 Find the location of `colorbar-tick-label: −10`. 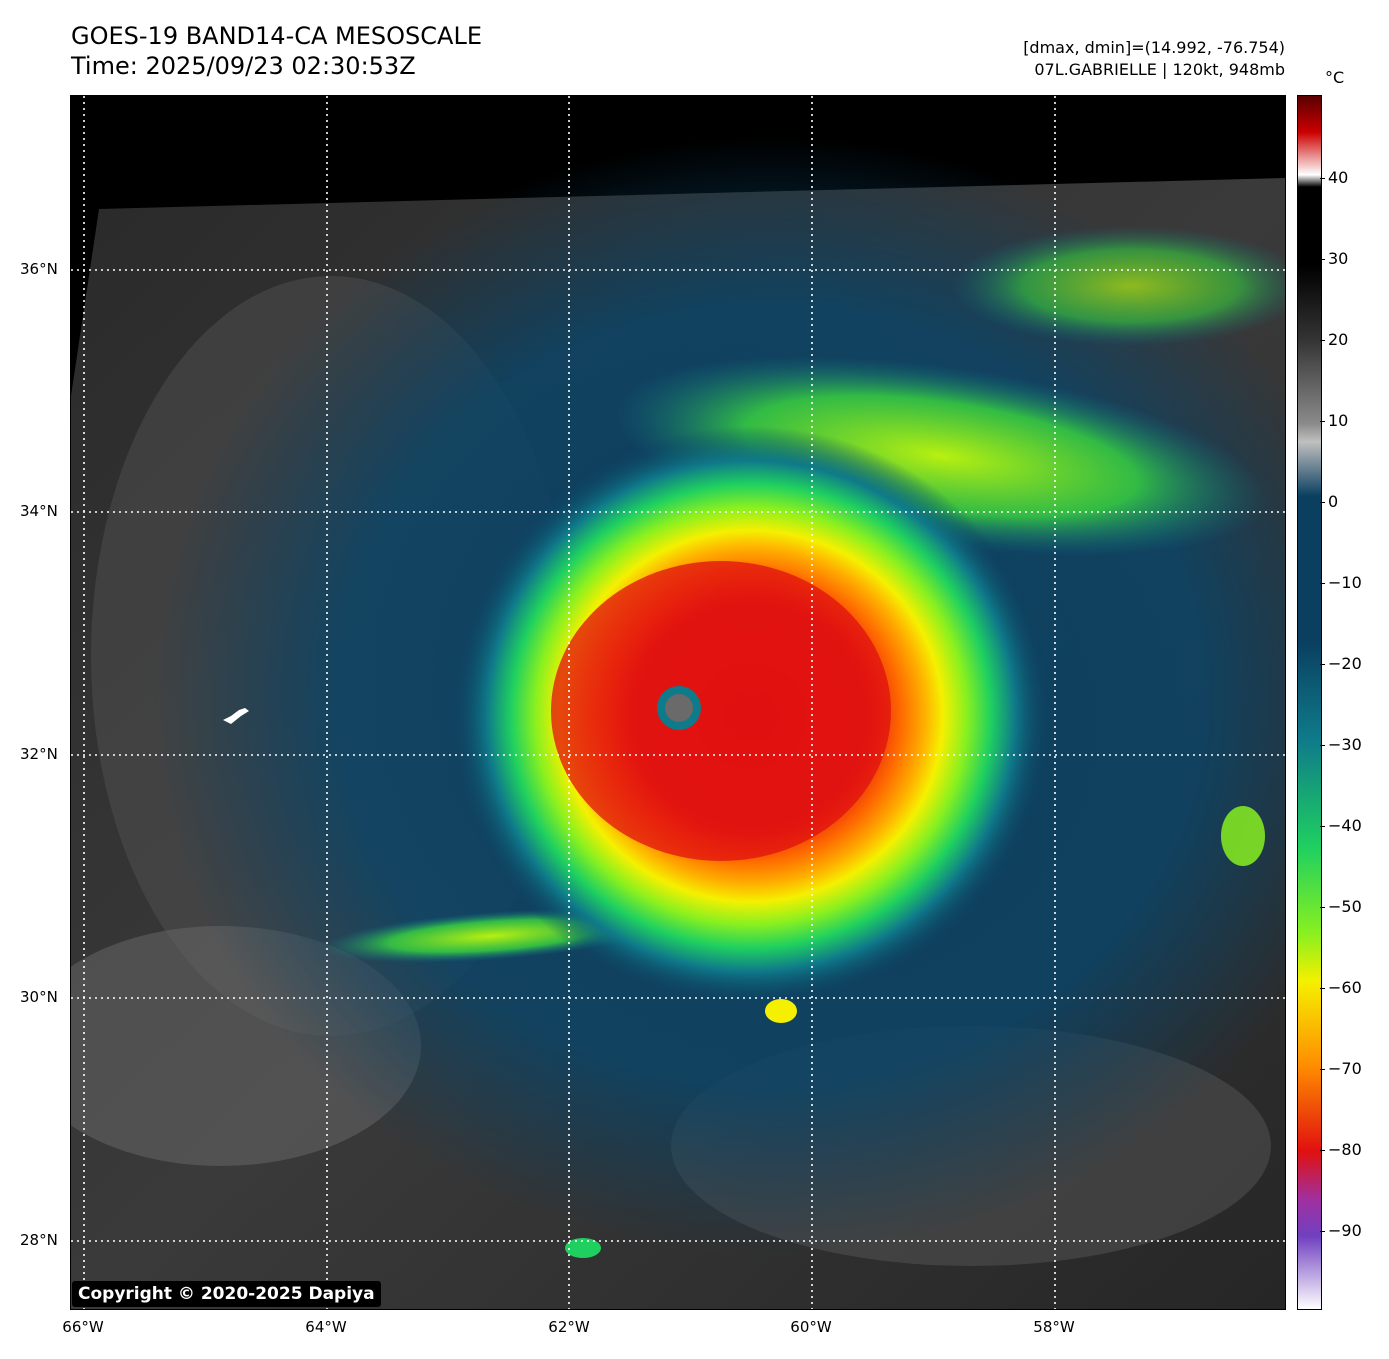

colorbar-tick-label: −10 is located at coordinates (1345, 582).